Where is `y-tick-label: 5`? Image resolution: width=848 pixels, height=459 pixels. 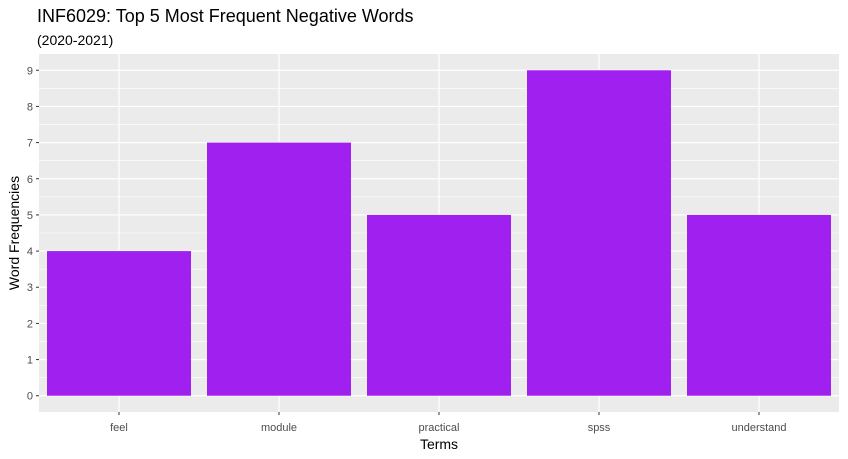 y-tick-label: 5 is located at coordinates (30, 216).